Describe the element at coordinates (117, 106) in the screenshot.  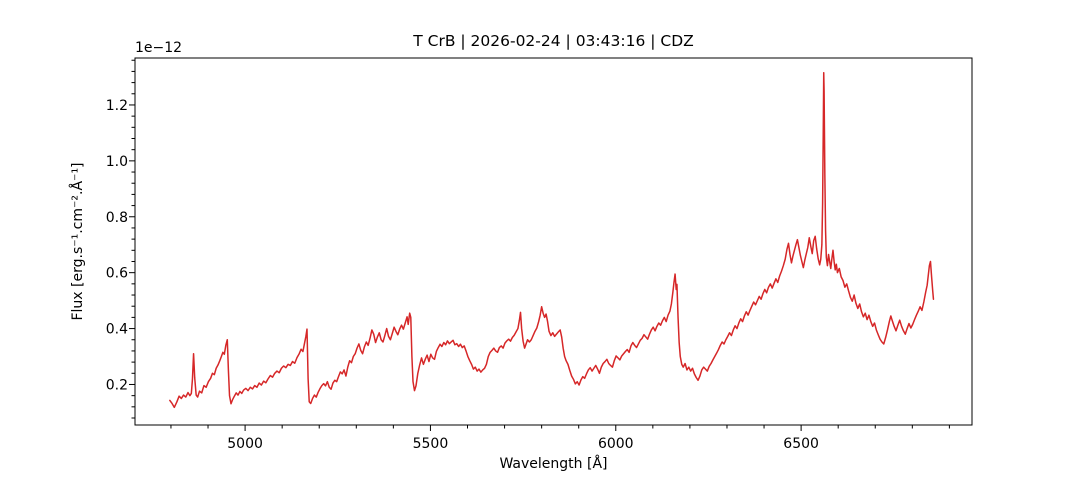
I see `y-tick-label: 1.2` at that location.